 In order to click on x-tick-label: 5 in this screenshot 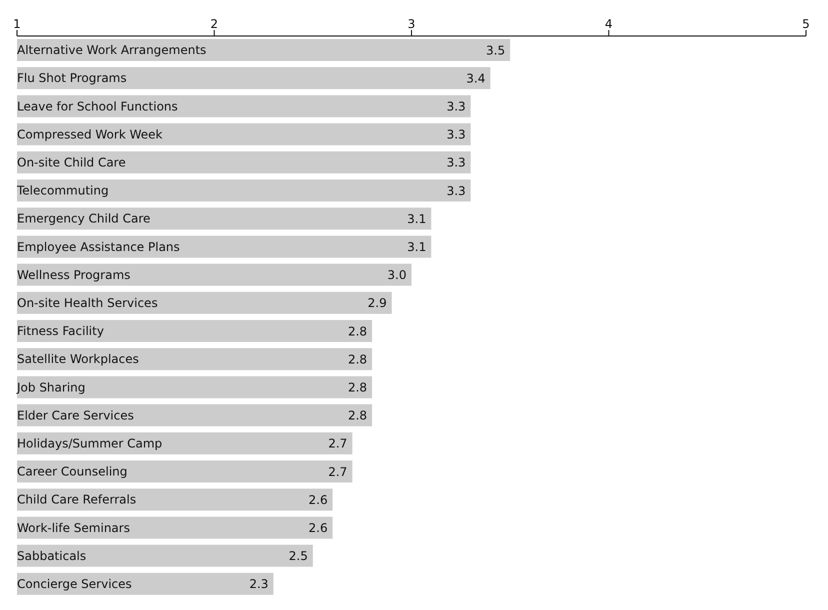, I will do `click(806, 24)`.